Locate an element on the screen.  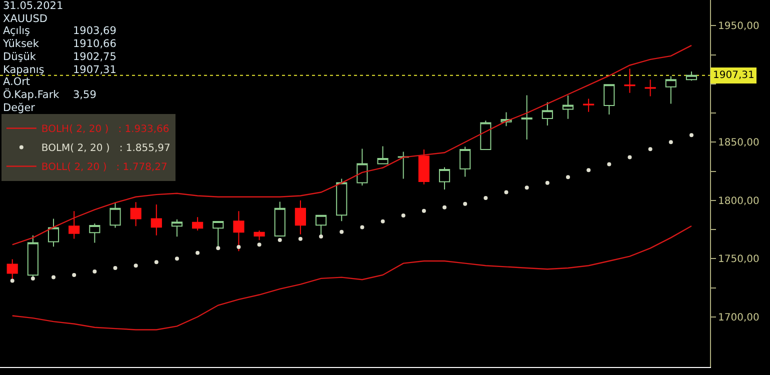
text: Açılış 1903,69 is located at coordinates (59, 31).